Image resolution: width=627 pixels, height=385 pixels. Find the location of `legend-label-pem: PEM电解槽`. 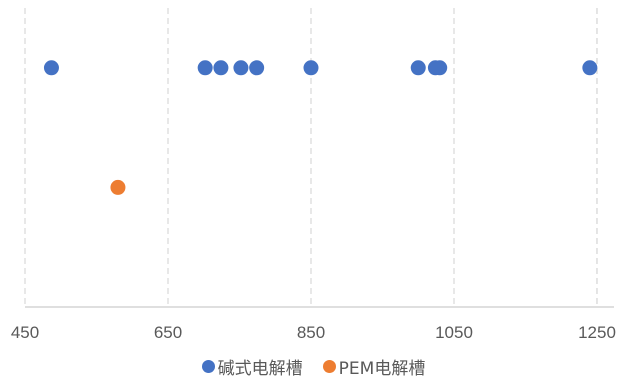

legend-label-pem: PEM电解槽 is located at coordinates (382, 369).